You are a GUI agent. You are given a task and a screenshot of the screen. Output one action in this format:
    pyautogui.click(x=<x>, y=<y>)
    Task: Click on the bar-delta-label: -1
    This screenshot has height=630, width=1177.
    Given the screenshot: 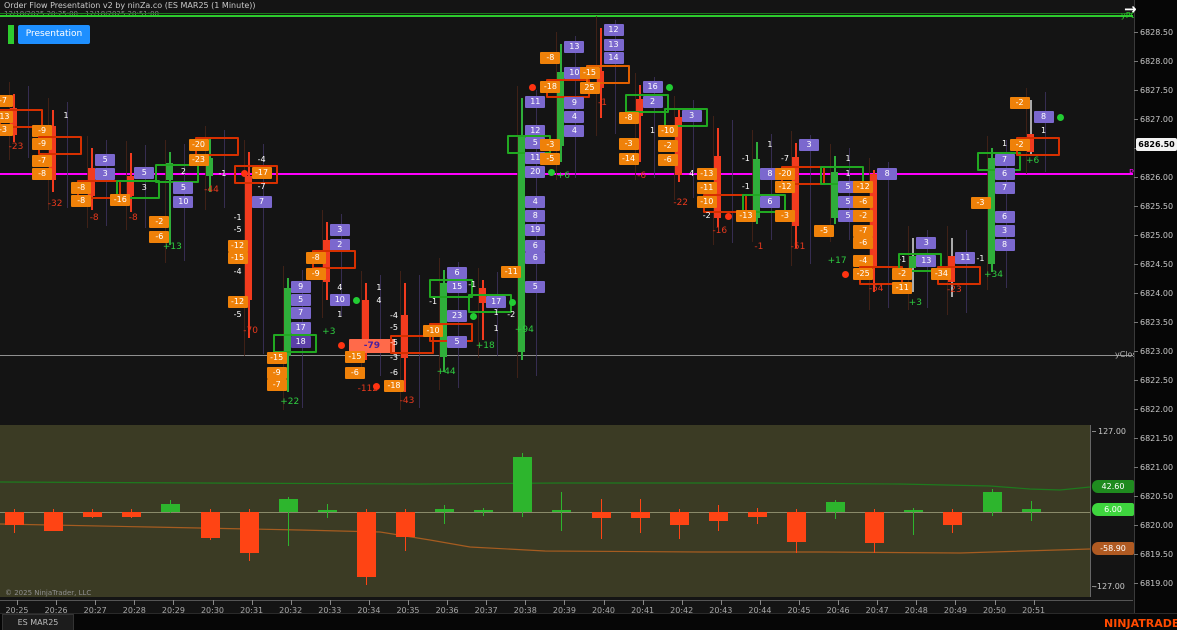 What is the action you would take?
    pyautogui.click(x=602, y=103)
    